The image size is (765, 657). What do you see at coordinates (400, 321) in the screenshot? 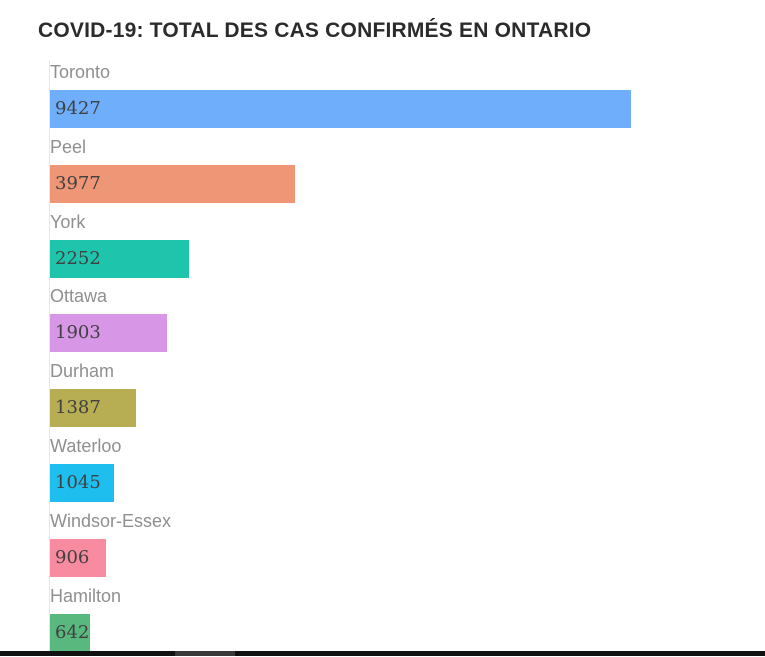
I see `bar-row-ottawa: Ottawa 1903` at bounding box center [400, 321].